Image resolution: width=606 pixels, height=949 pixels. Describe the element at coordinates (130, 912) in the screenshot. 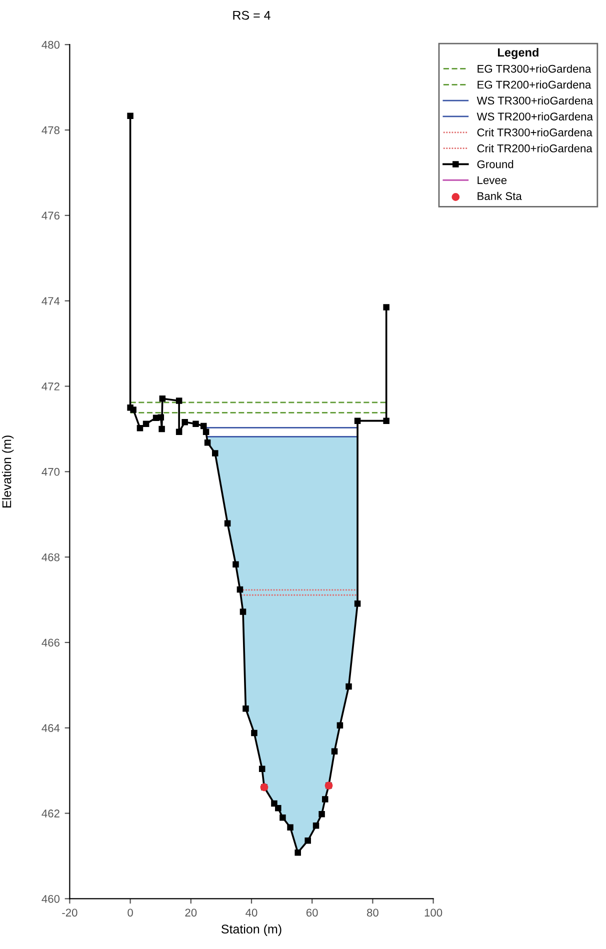

I see `x-tick-label: 0` at that location.